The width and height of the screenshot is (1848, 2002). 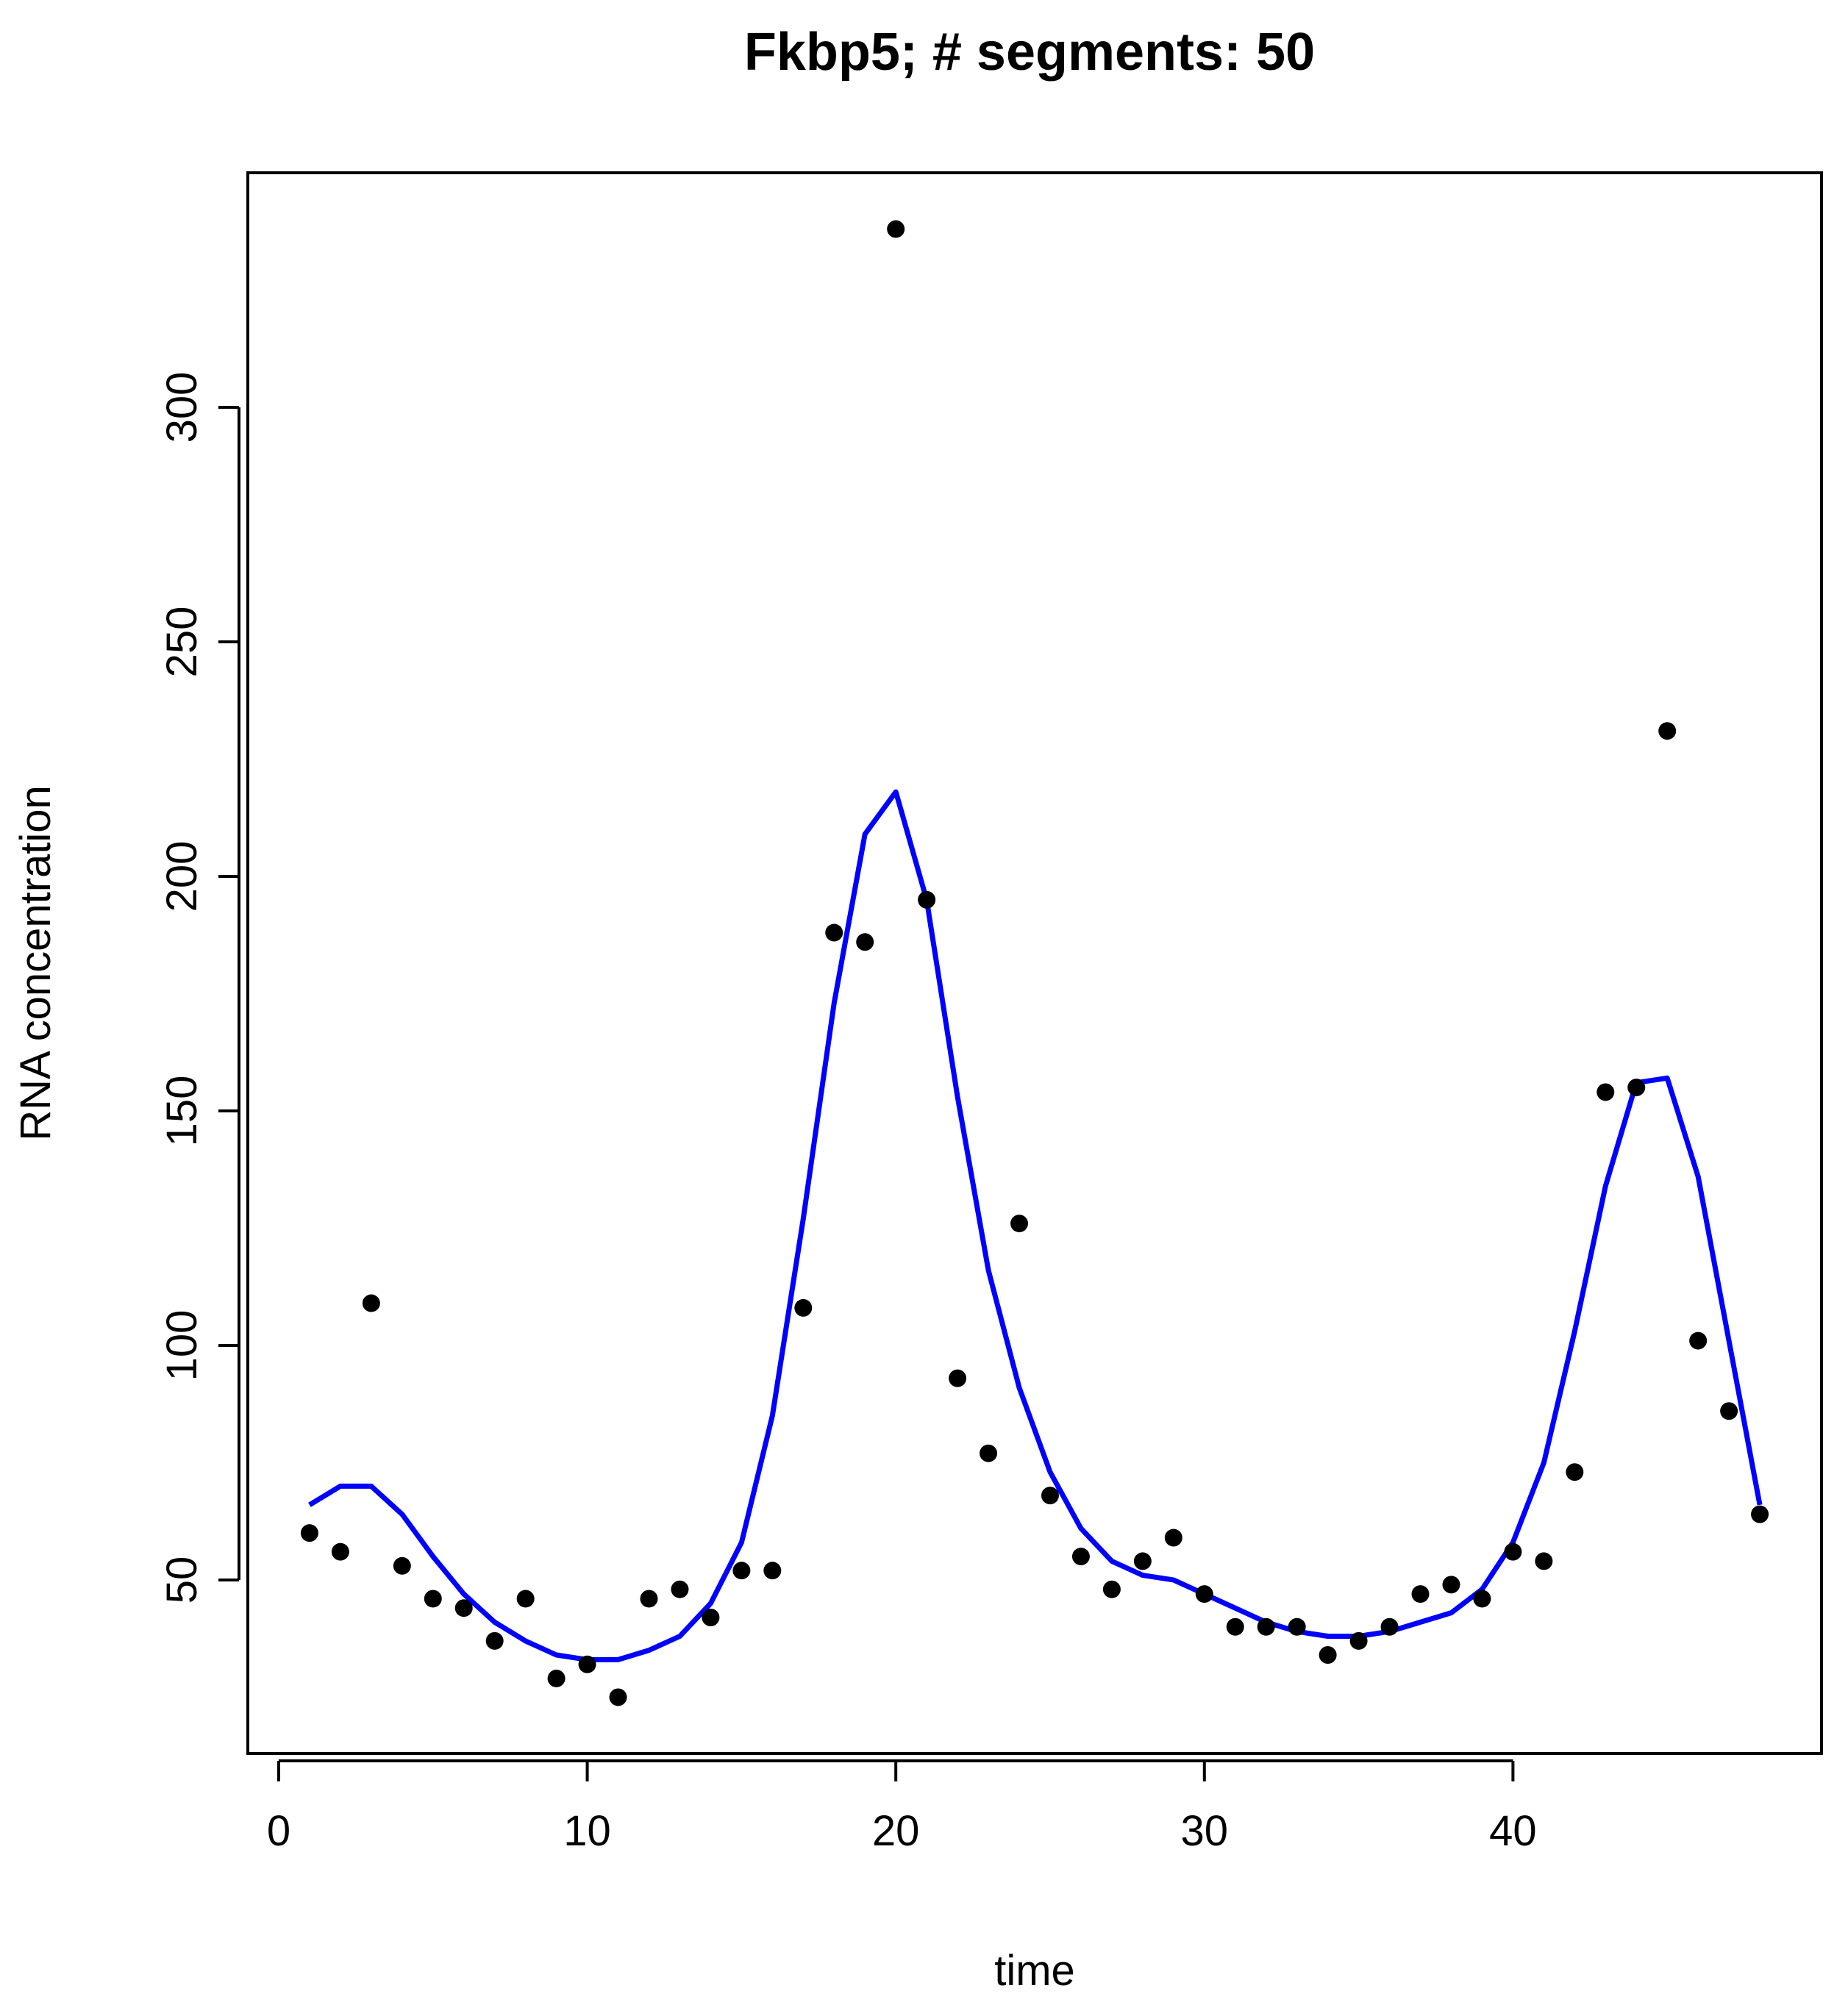 What do you see at coordinates (182, 1580) in the screenshot?
I see `y-tick-label: 50` at bounding box center [182, 1580].